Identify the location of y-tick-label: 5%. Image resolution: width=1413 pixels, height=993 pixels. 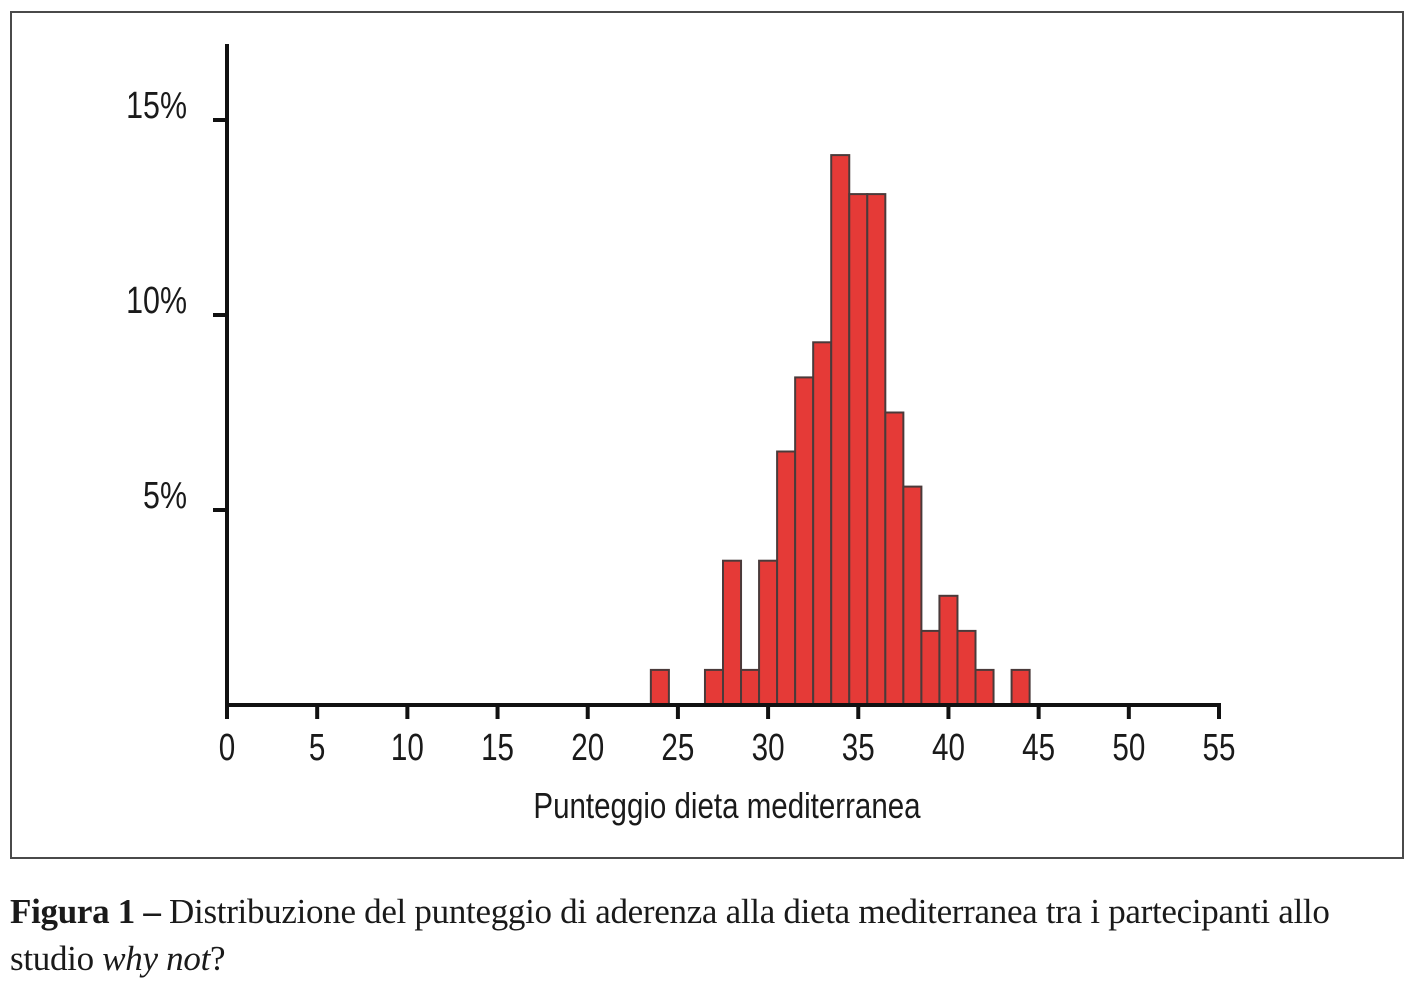
(165, 496).